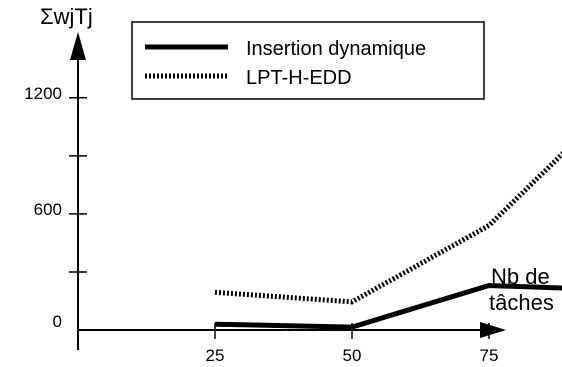  Describe the element at coordinates (388, 306) in the screenshot. I see `series-line-insertion-dynamique` at that location.